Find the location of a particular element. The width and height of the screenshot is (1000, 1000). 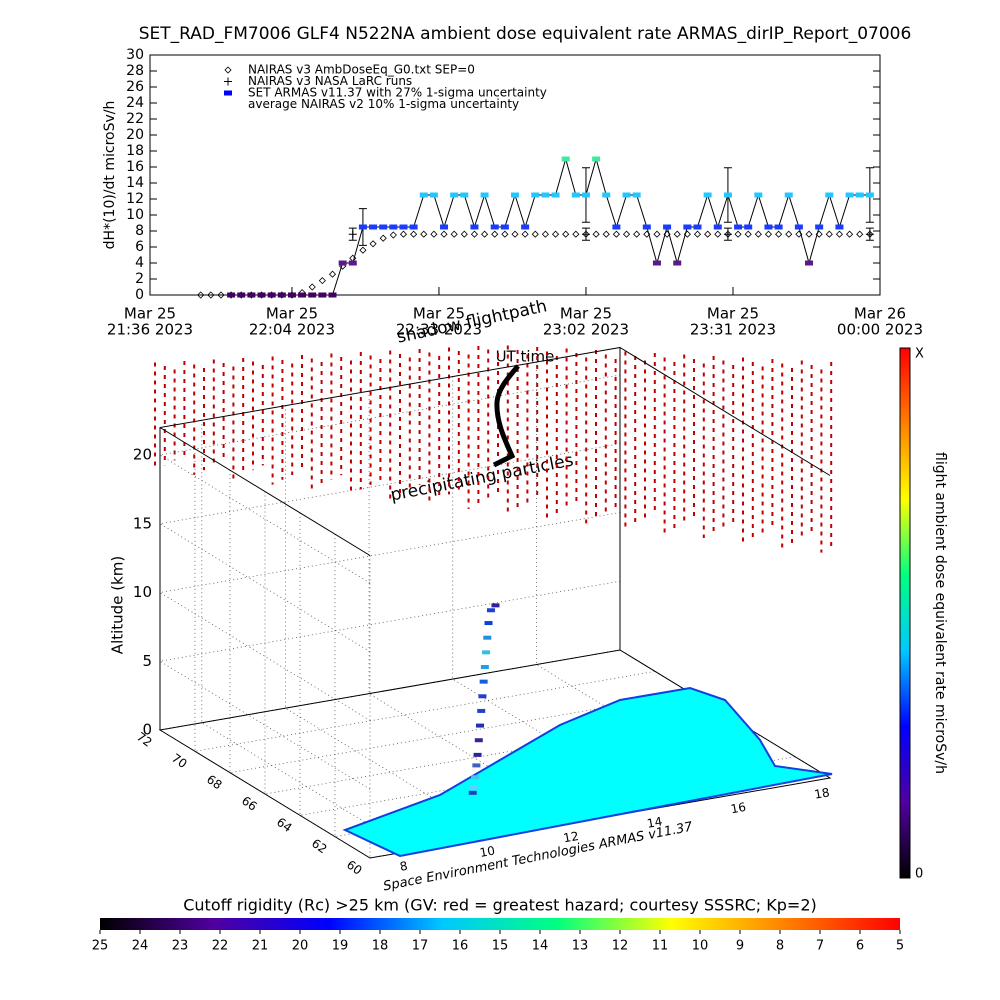

y-tick-label: 10 is located at coordinates (135, 215).